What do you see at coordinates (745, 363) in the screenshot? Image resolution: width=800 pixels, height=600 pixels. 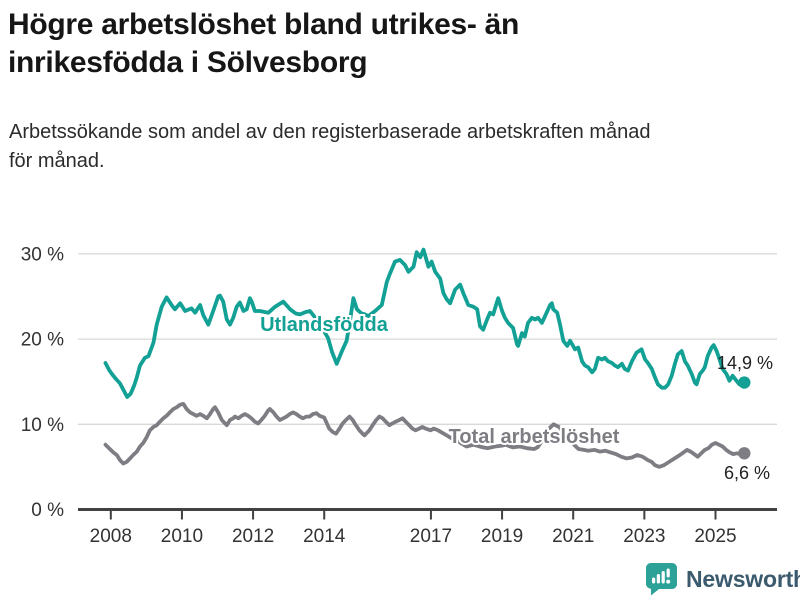 I see `value-label: 14,9 %` at bounding box center [745, 363].